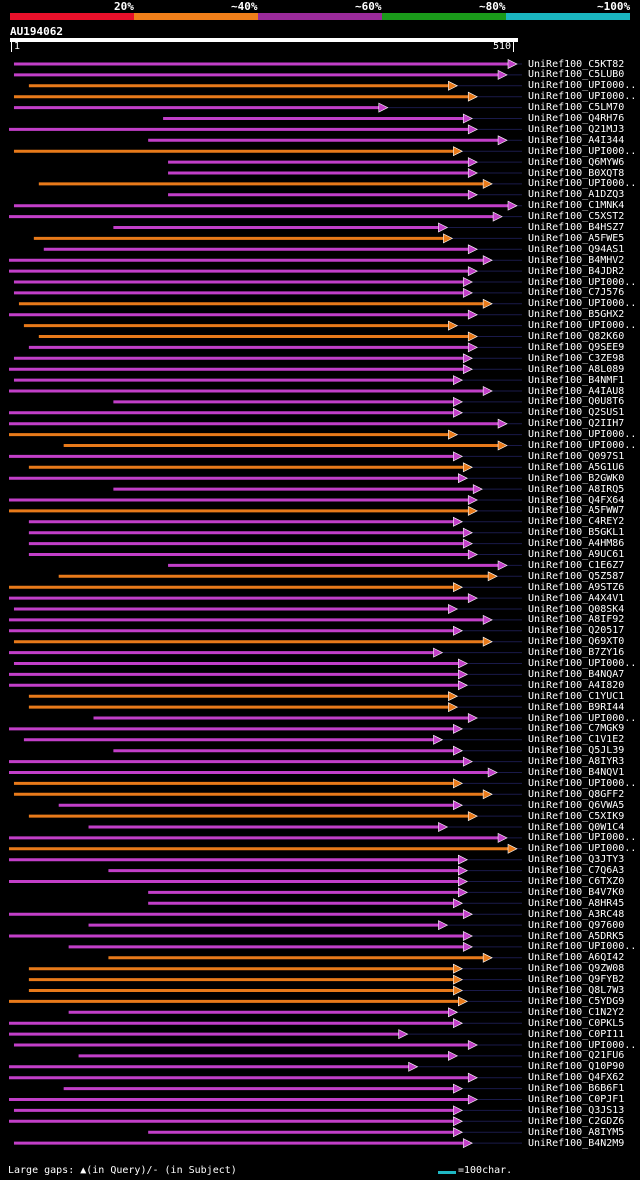 The width and height of the screenshot is (640, 1180). I want to click on hit-label: UniRef100_Q6VWA5, so click(576, 805).